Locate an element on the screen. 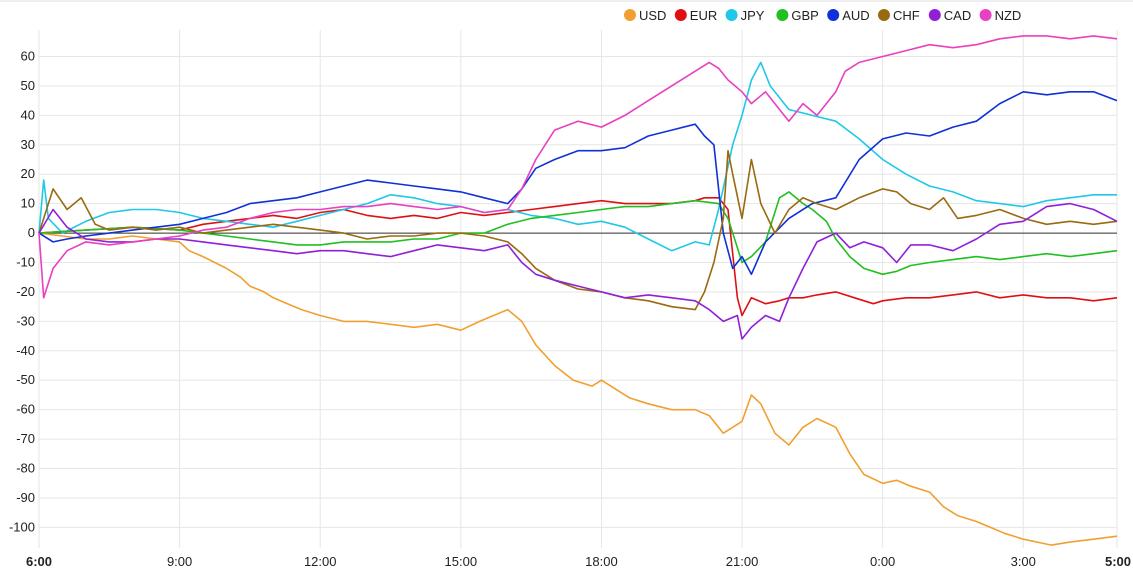 The height and width of the screenshot is (572, 1133). legend-swatch-usd is located at coordinates (630, 15).